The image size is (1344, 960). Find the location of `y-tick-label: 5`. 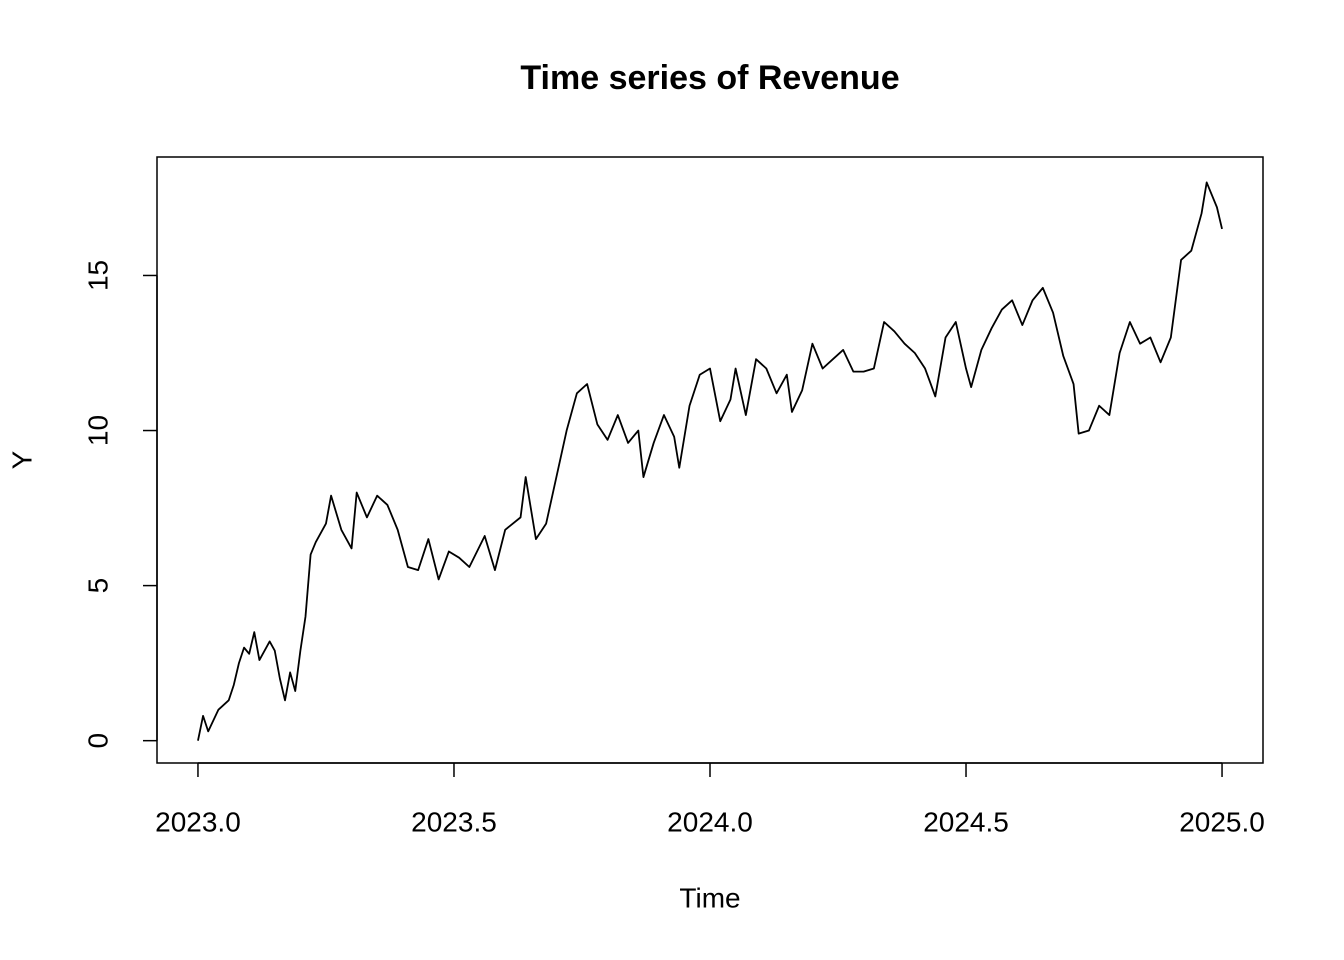

y-tick-label: 5 is located at coordinates (97, 586).